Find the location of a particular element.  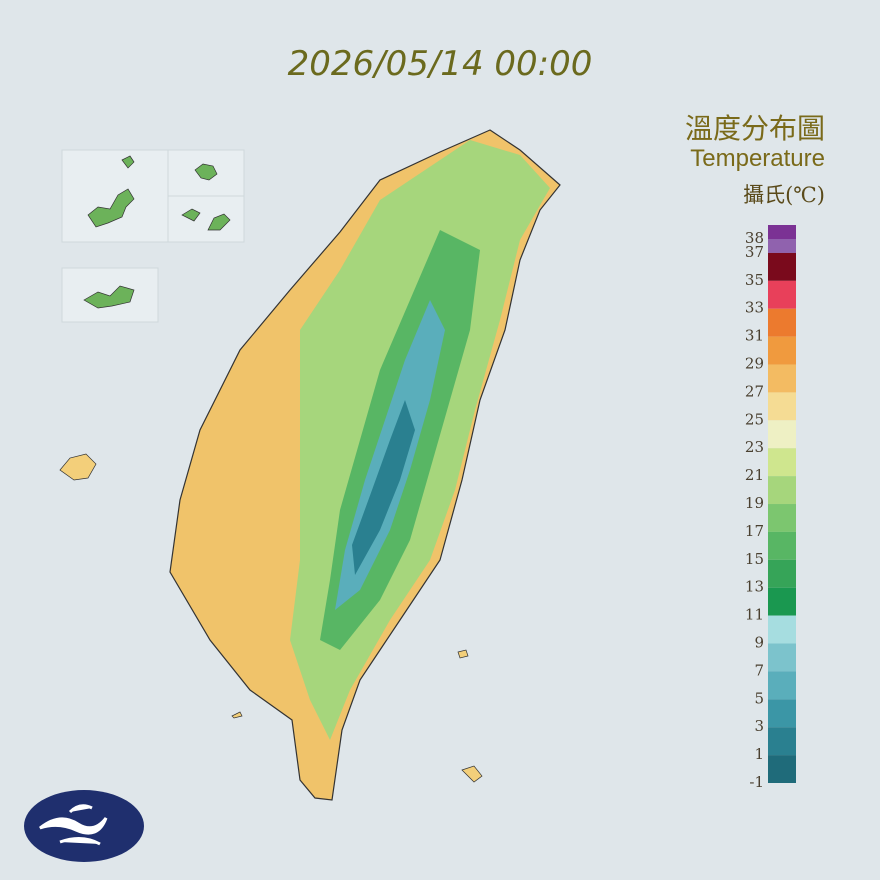

legend-tick-label: 15 is located at coordinates (754, 559).